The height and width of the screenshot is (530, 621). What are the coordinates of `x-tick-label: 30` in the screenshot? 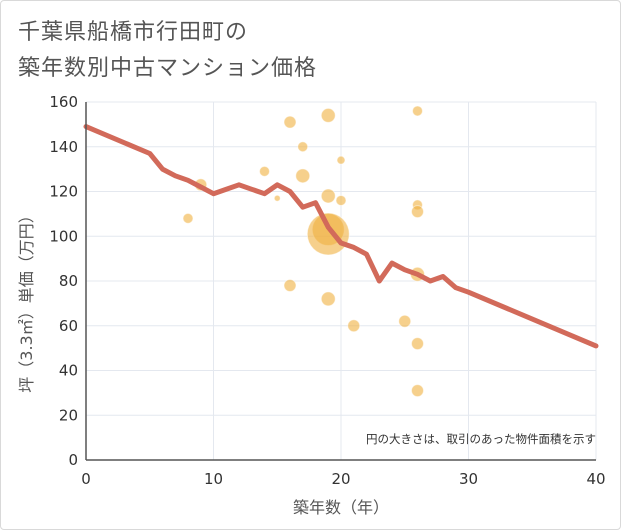 It's located at (468, 479).